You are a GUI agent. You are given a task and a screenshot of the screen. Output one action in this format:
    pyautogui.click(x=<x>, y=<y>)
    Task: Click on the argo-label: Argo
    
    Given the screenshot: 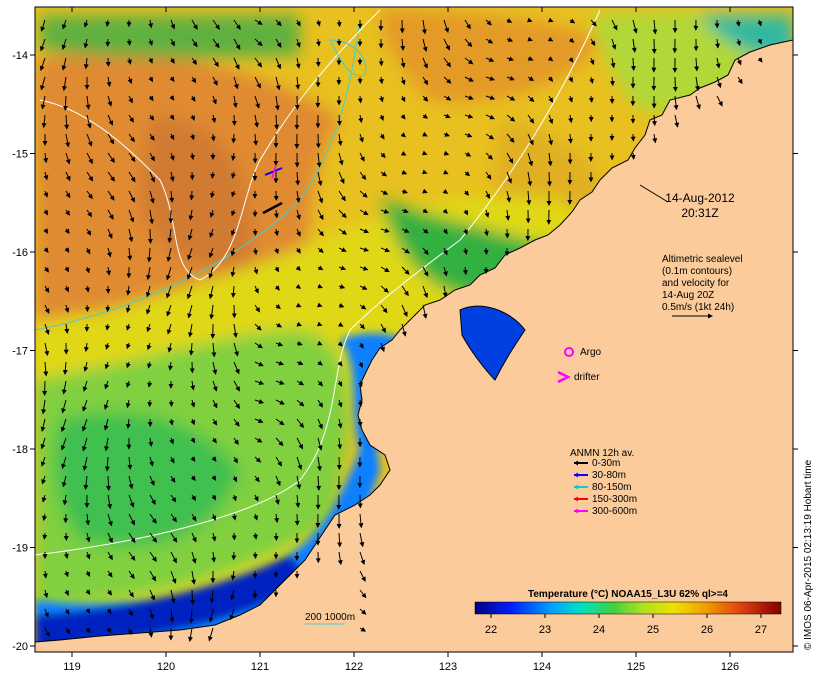 What is the action you would take?
    pyautogui.click(x=591, y=352)
    